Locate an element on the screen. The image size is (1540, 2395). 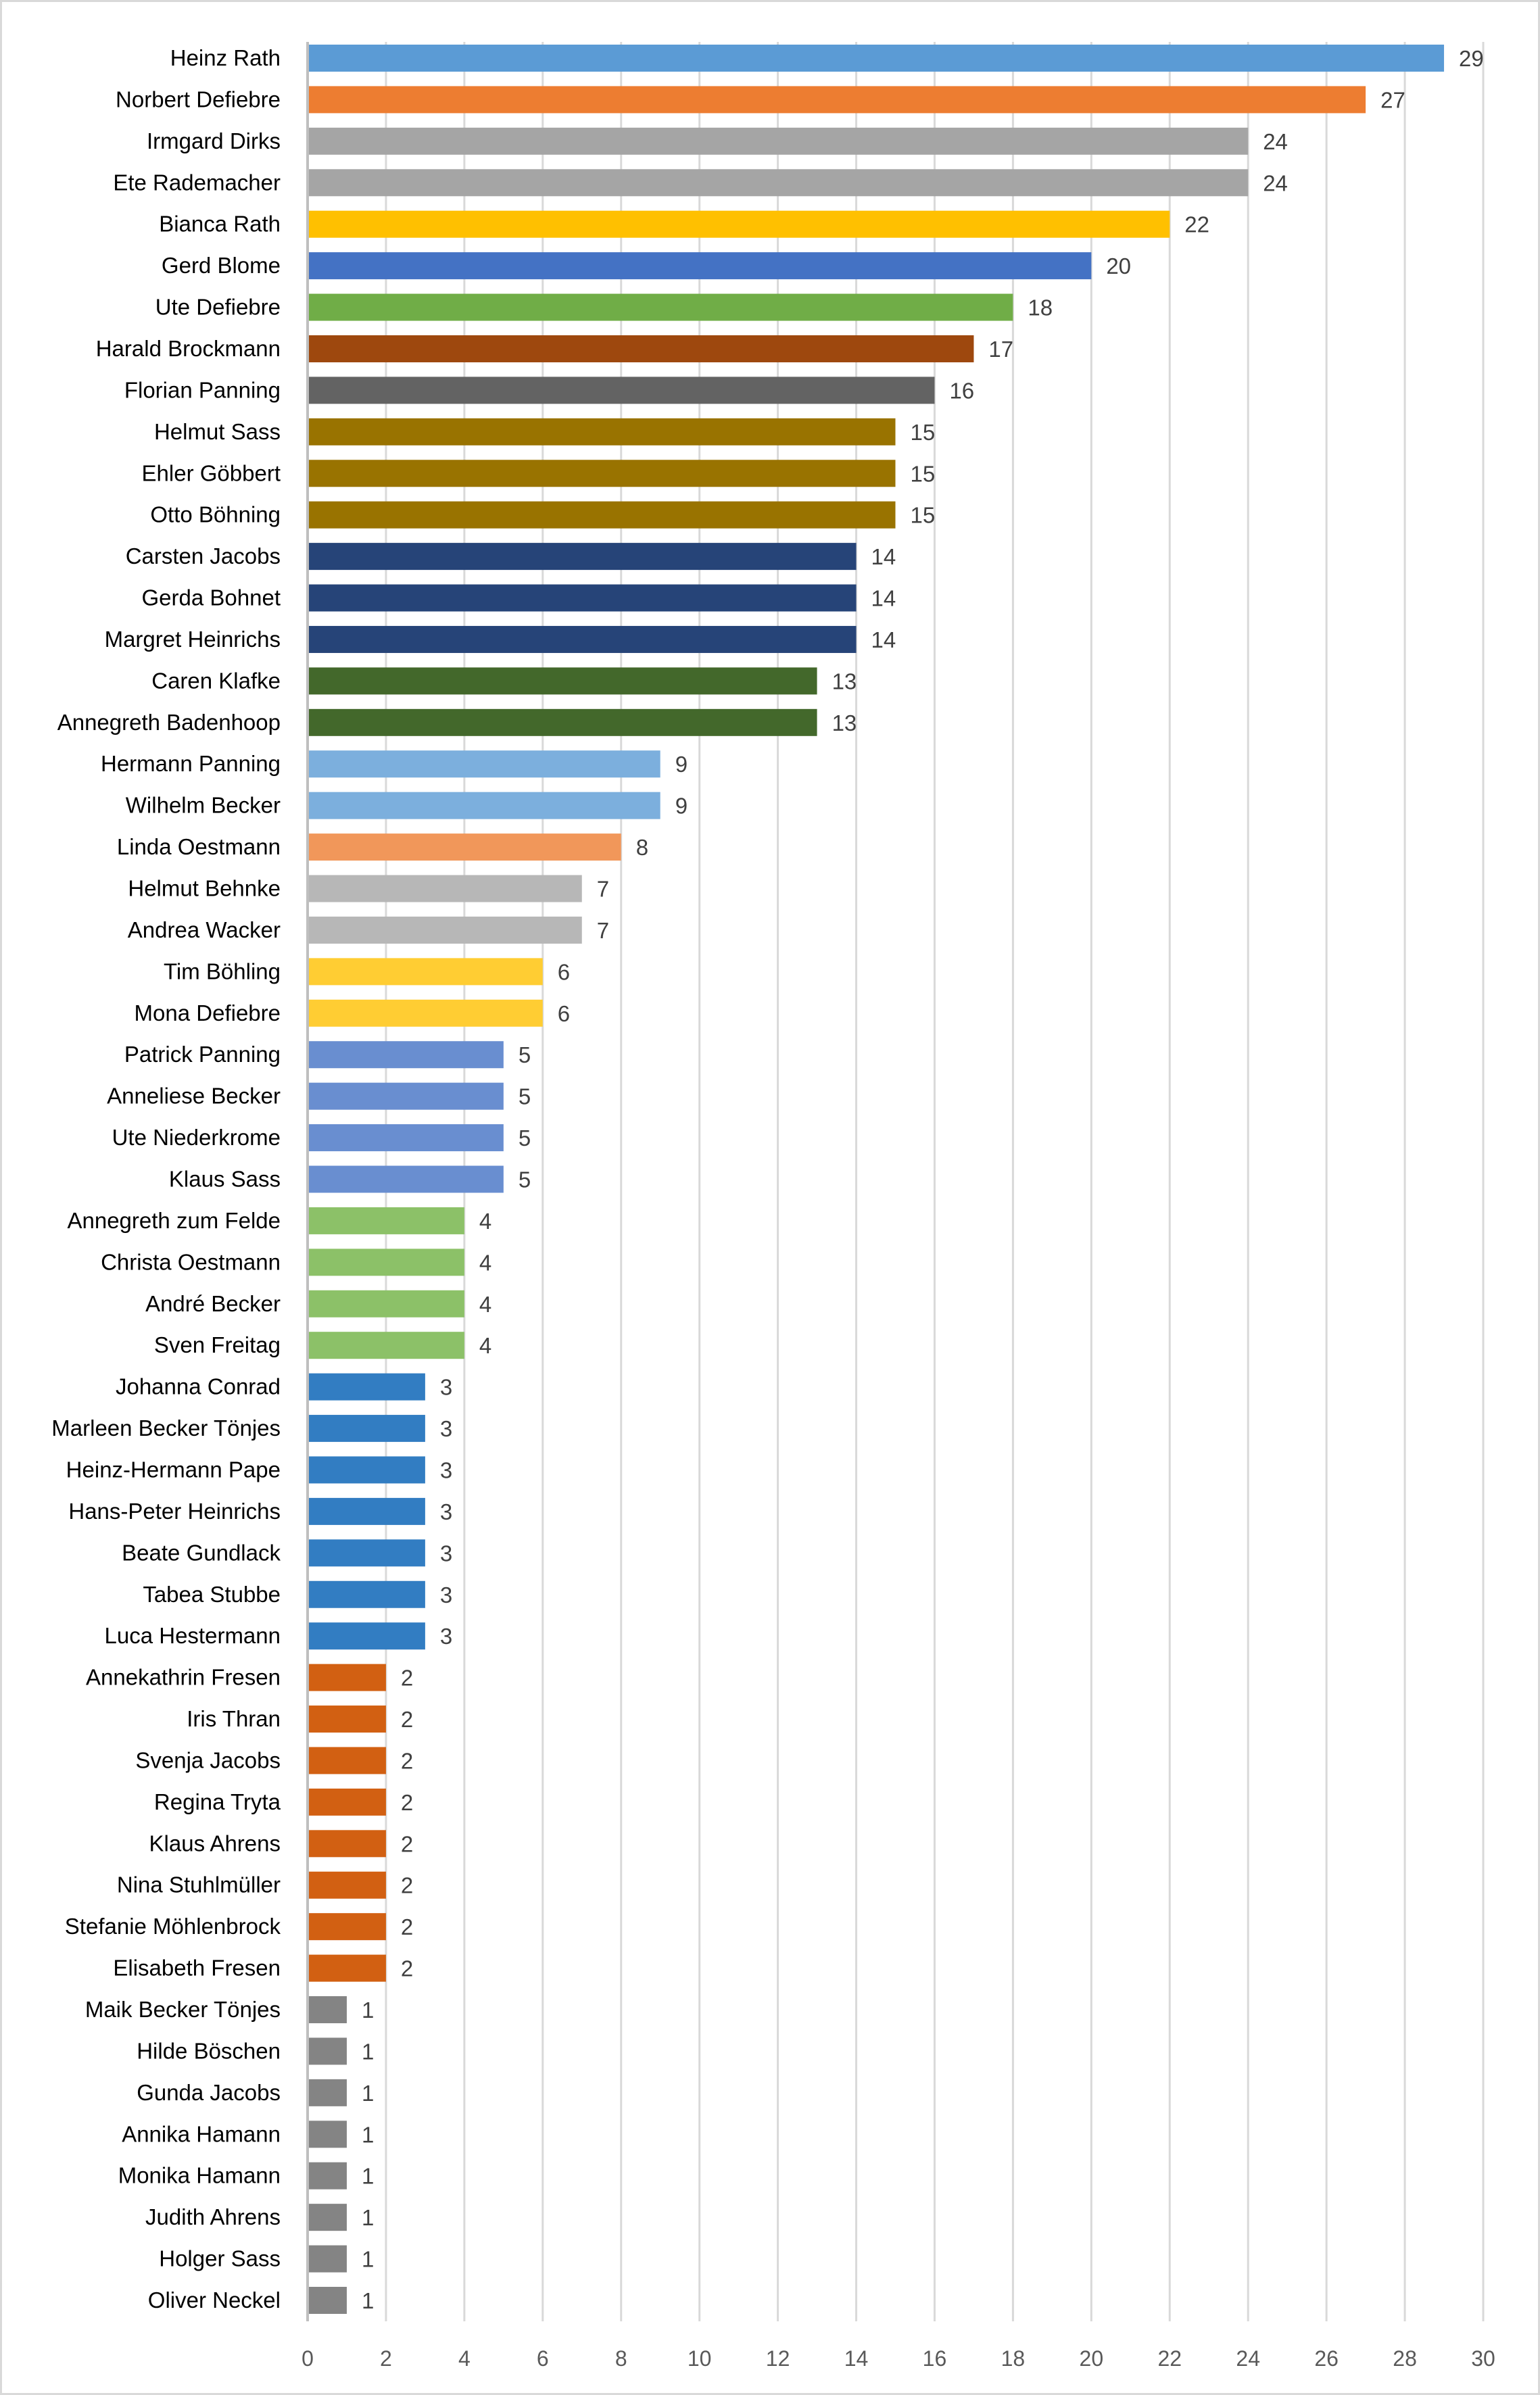
category-label: Klaus Ahrens is located at coordinates (215, 1843).